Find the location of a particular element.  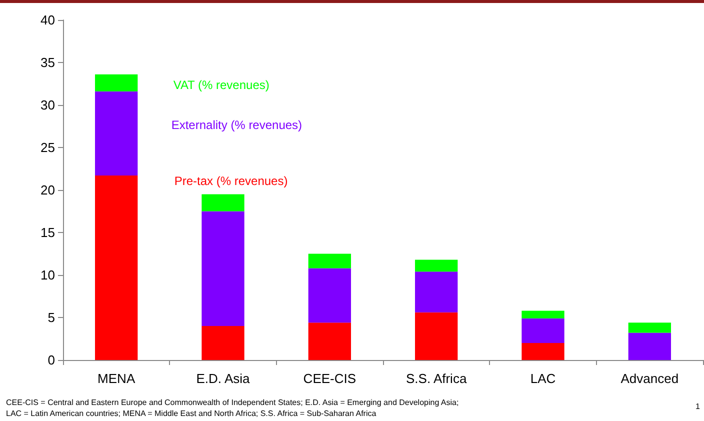

text: CEE-CIS = Central and Eastern Europe and Commonwealth of Independent States; E.D. Asia = Emerging and Developing Asia; LAC = Latin American countries; MENA = Middle East and North Africa; S.S. Africa = Sub-Saharan Africa is located at coordinates (232, 408).